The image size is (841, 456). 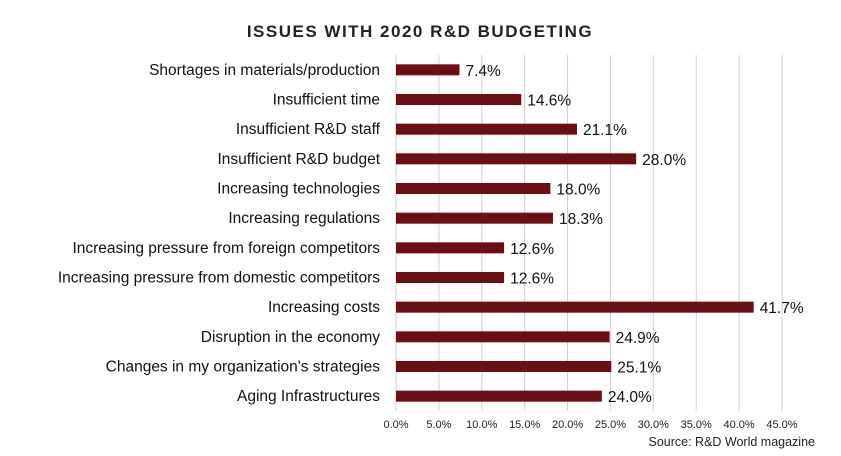 I want to click on category-label: Increasing costs, so click(x=324, y=307).